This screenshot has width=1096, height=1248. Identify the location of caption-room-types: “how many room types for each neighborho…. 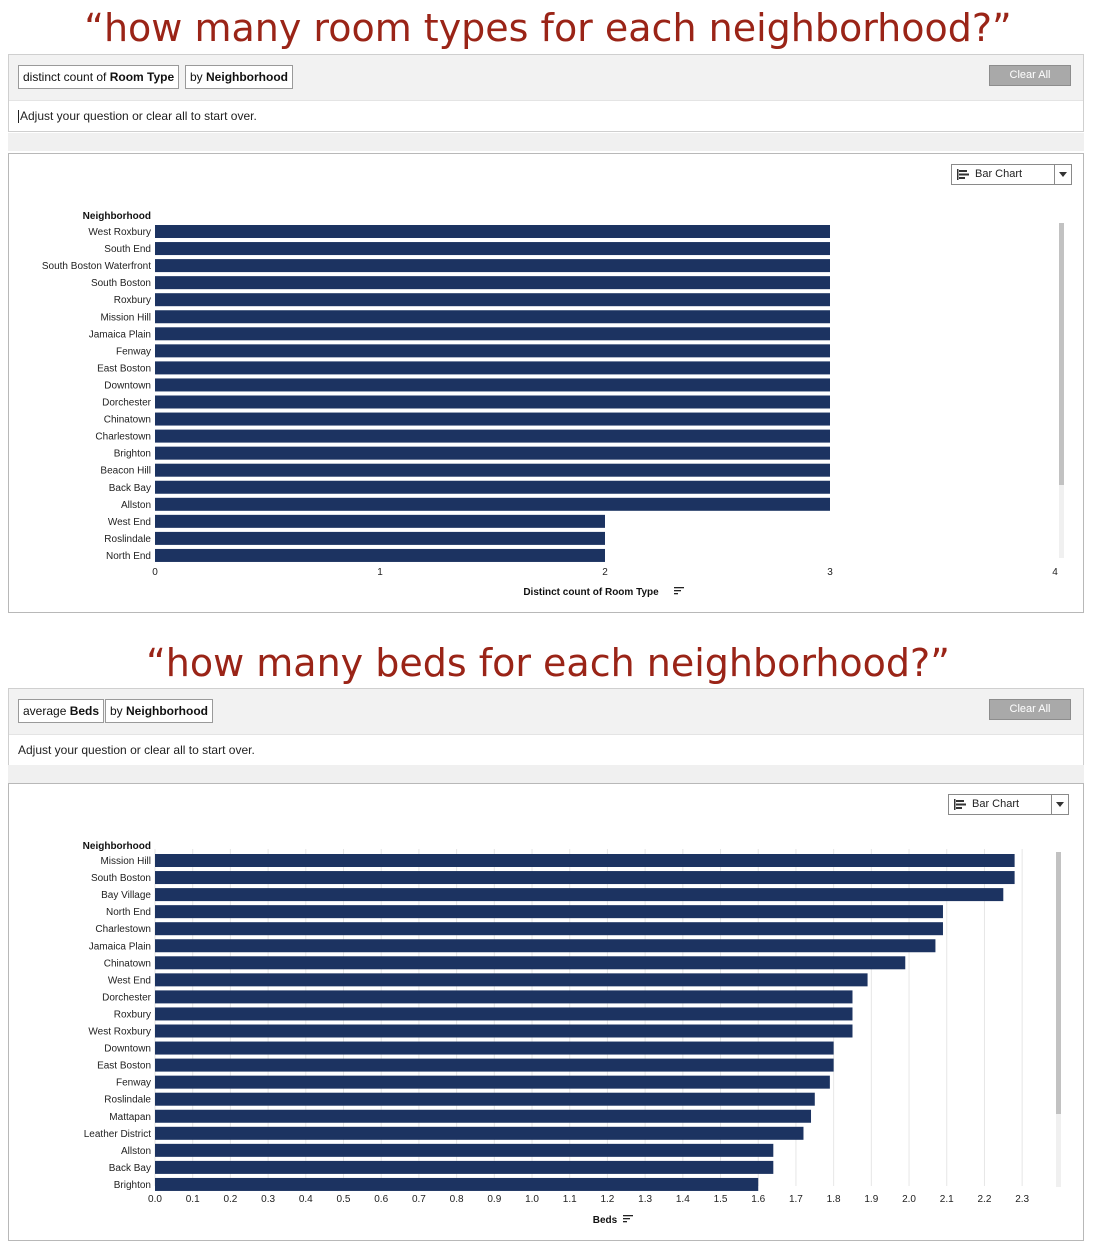
(548, 28).